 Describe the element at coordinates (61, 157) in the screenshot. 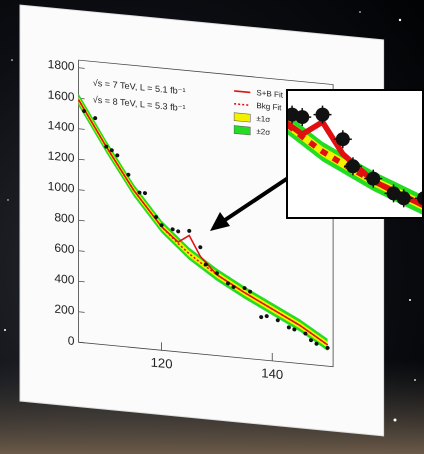

I see `y-tick-label: 1200` at that location.